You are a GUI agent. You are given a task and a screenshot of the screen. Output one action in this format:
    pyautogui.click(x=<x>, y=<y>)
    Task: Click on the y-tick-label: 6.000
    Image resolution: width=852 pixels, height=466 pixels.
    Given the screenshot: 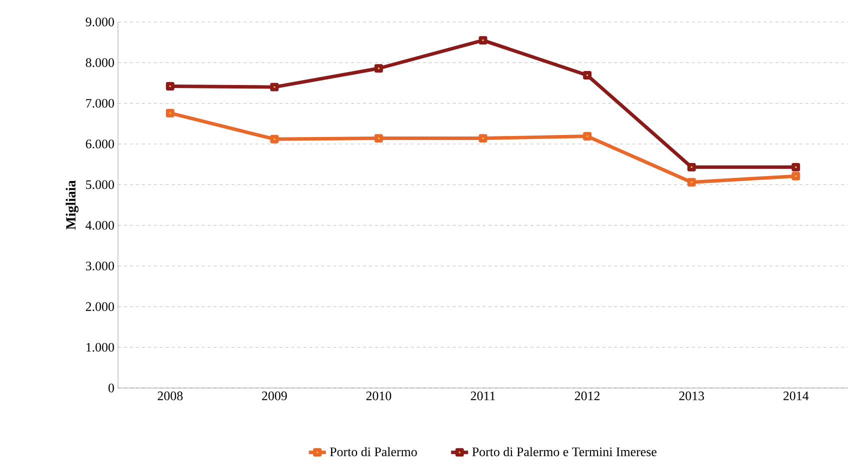 What is the action you would take?
    pyautogui.click(x=100, y=144)
    